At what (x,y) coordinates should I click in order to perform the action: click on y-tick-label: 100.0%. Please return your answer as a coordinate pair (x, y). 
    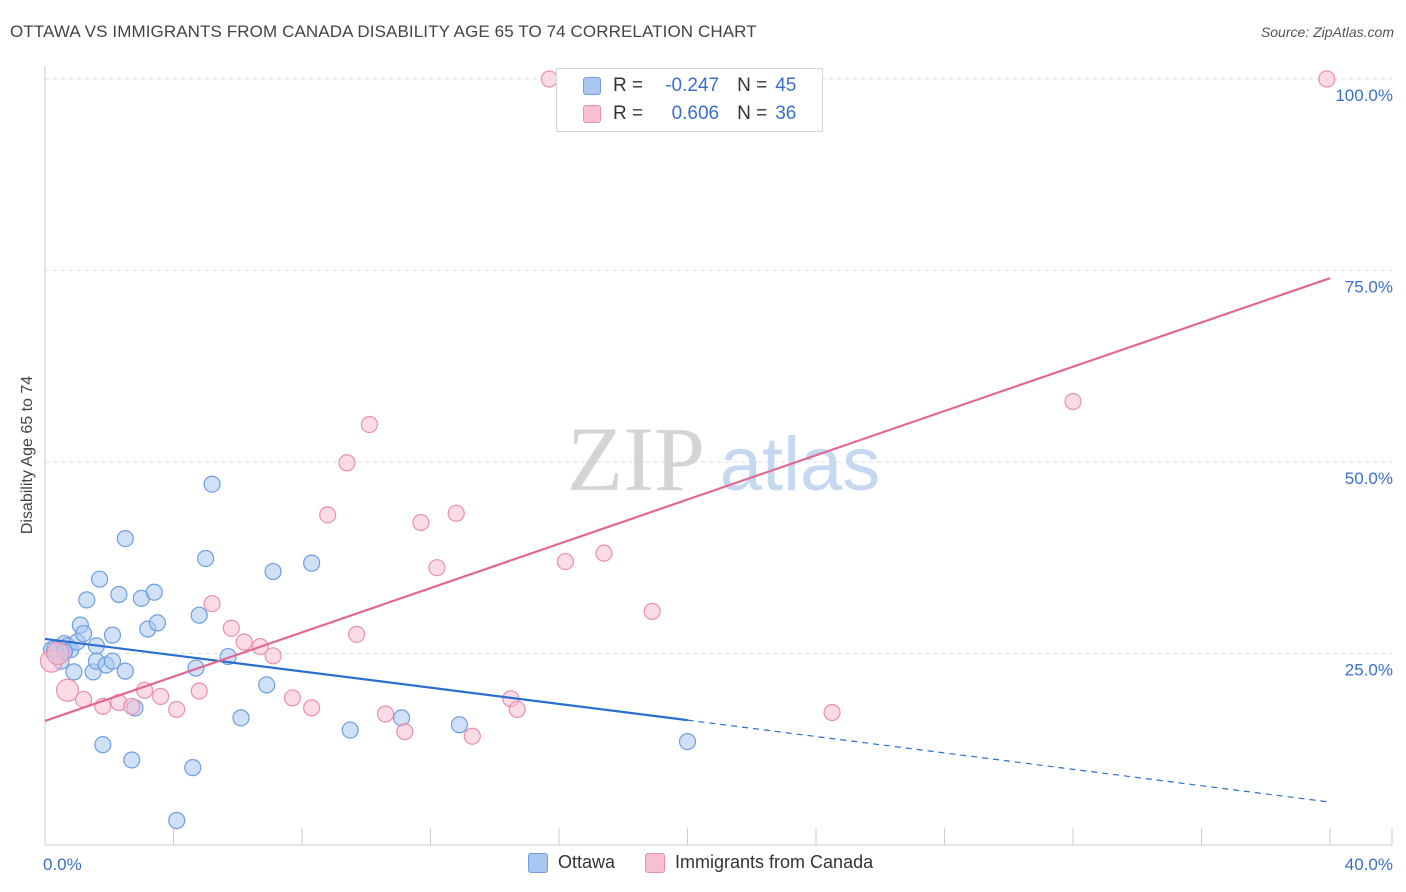
    Looking at the image, I should click on (1364, 95).